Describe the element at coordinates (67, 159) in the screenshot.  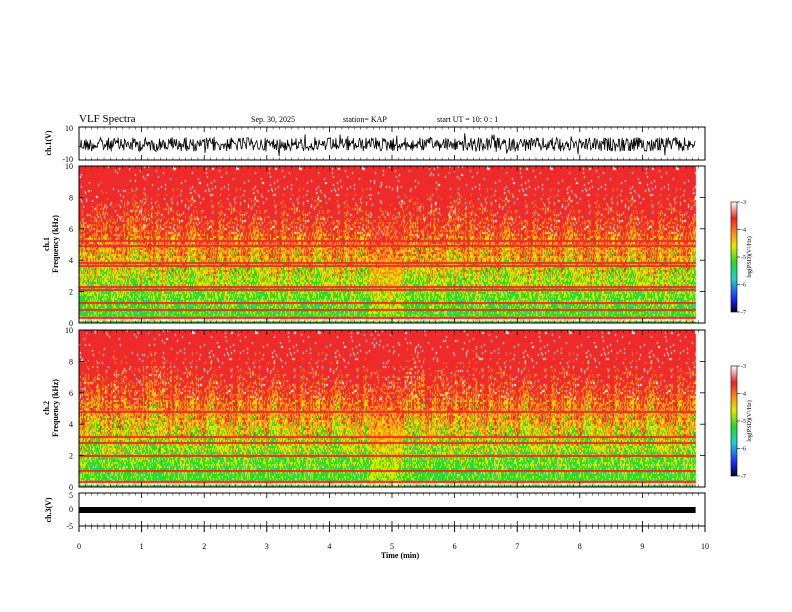
I see `ch1-ytick-bottom: -10` at that location.